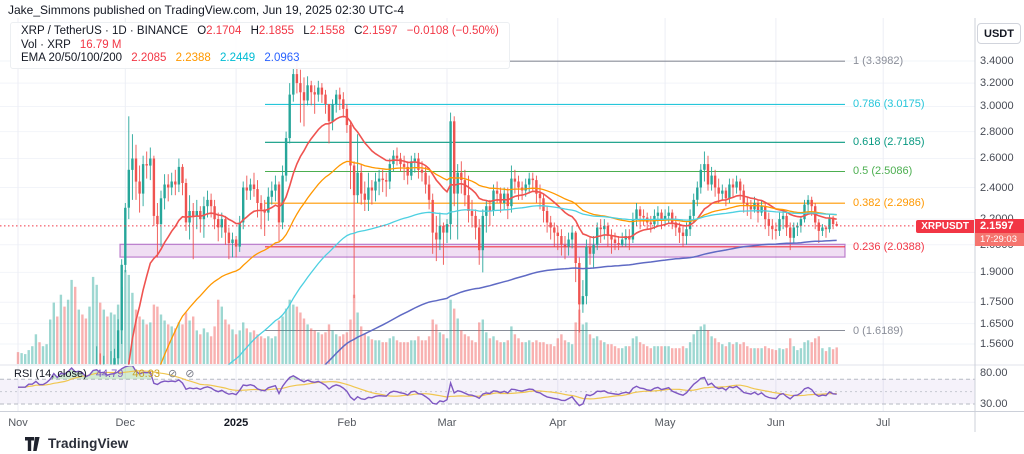 Image resolution: width=1024 pixels, height=454 pixels. I want to click on fib-level-label: 0.5 (2.5086), so click(883, 171).